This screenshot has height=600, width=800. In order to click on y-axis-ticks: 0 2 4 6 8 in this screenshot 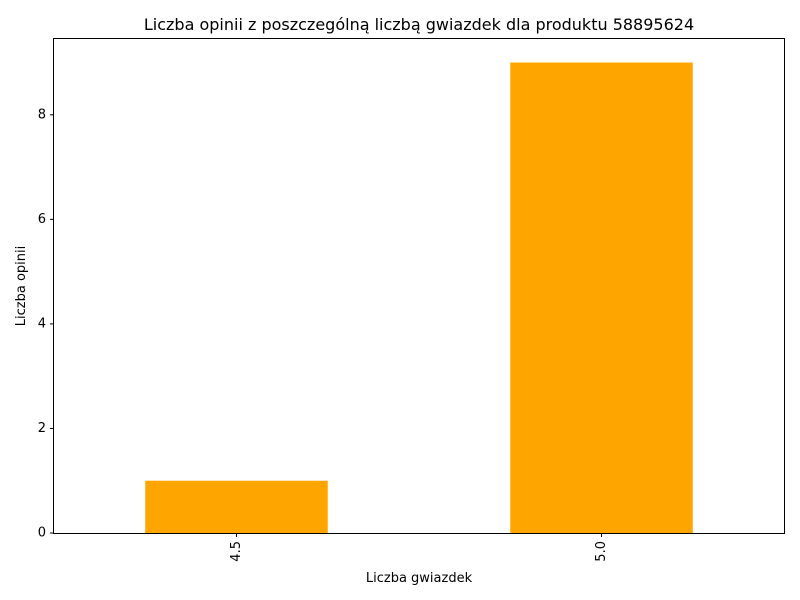, I will do `click(46, 324)`.